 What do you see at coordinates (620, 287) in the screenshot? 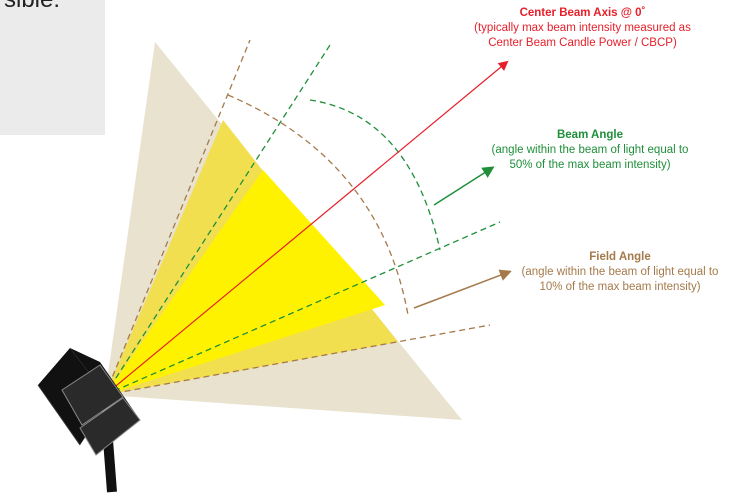
I see `field-angle-desc-line2: 10% of the max beam intensity)` at bounding box center [620, 287].